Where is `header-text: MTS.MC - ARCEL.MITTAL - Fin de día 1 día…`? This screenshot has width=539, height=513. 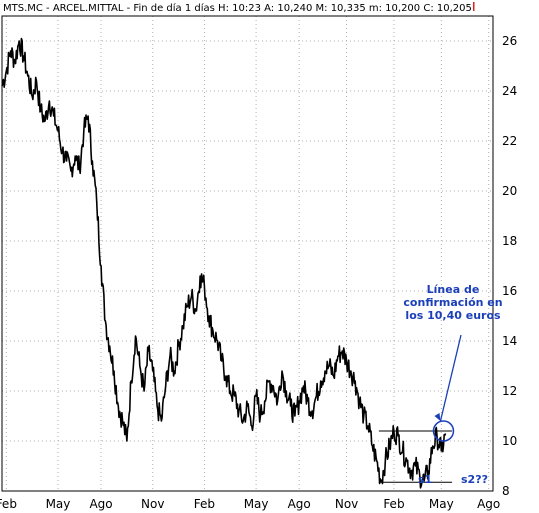
header-text: MTS.MC - ARCEL.MITTAL - Fin de día 1 día… is located at coordinates (237, 8).